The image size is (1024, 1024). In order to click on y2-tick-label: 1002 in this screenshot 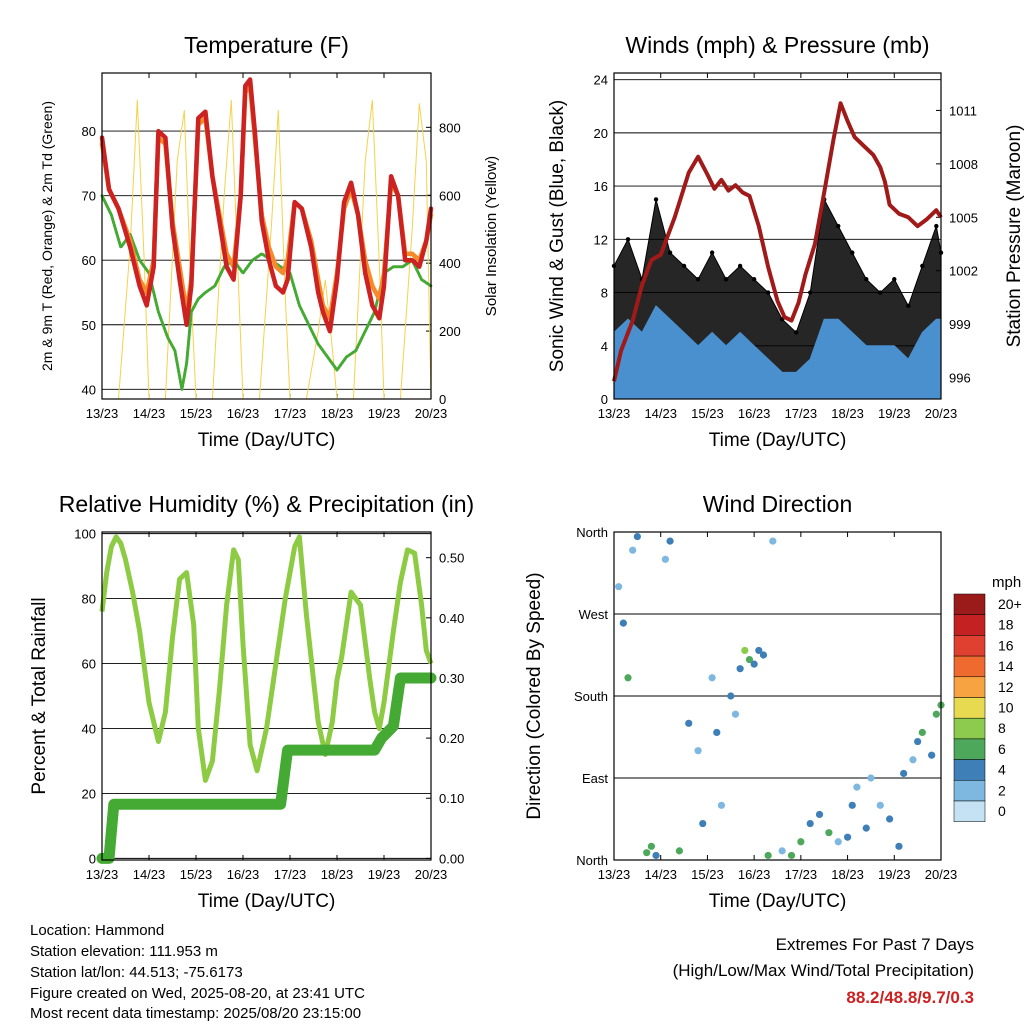, I will do `click(963, 271)`.